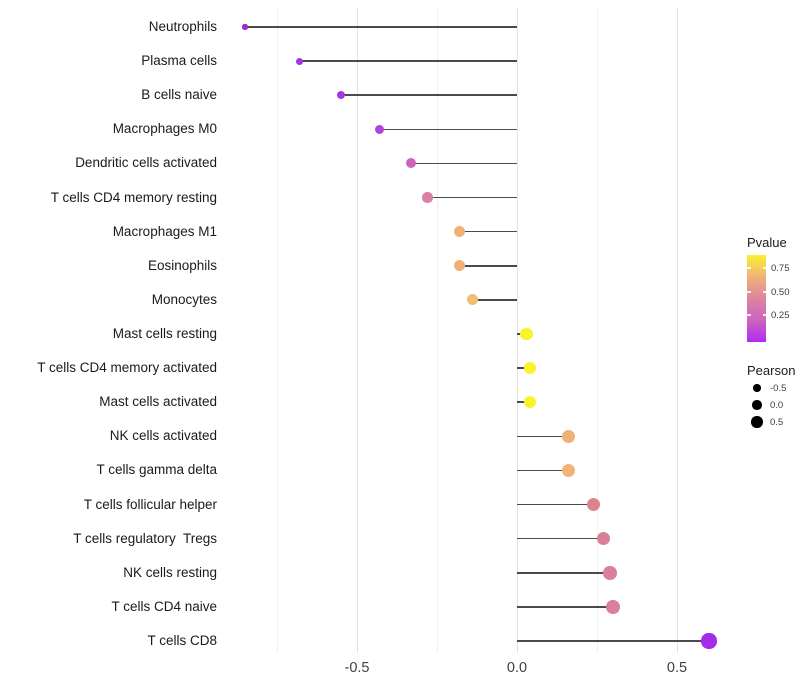 The width and height of the screenshot is (800, 700). Describe the element at coordinates (179, 95) in the screenshot. I see `category-label: B cells naive` at that location.